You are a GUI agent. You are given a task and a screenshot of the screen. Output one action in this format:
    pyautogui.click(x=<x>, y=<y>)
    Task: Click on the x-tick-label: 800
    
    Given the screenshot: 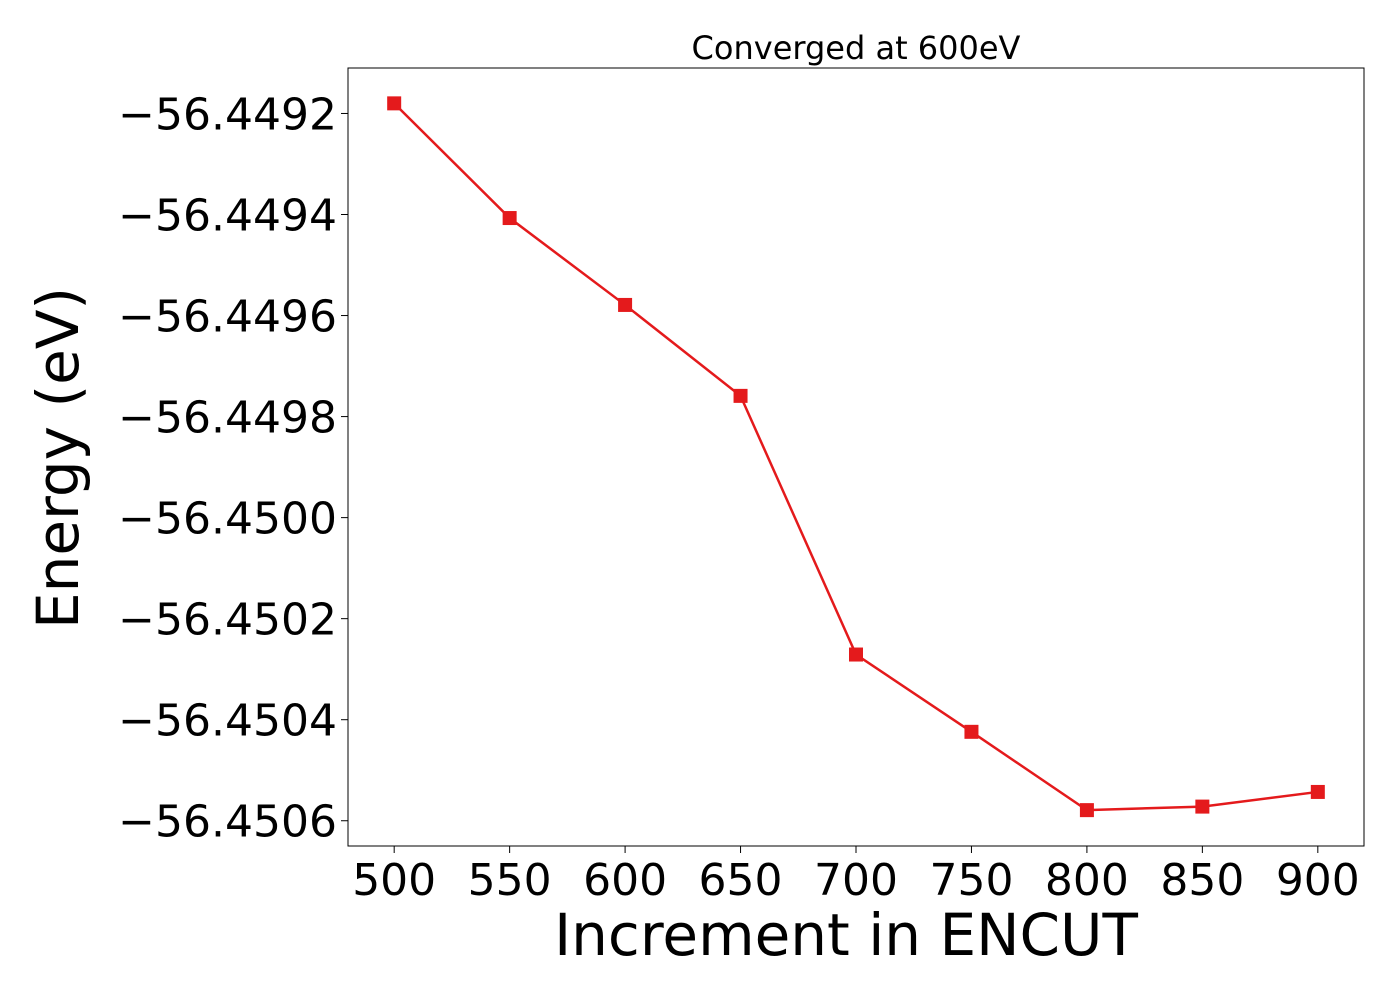 What is the action you would take?
    pyautogui.click(x=1087, y=880)
    